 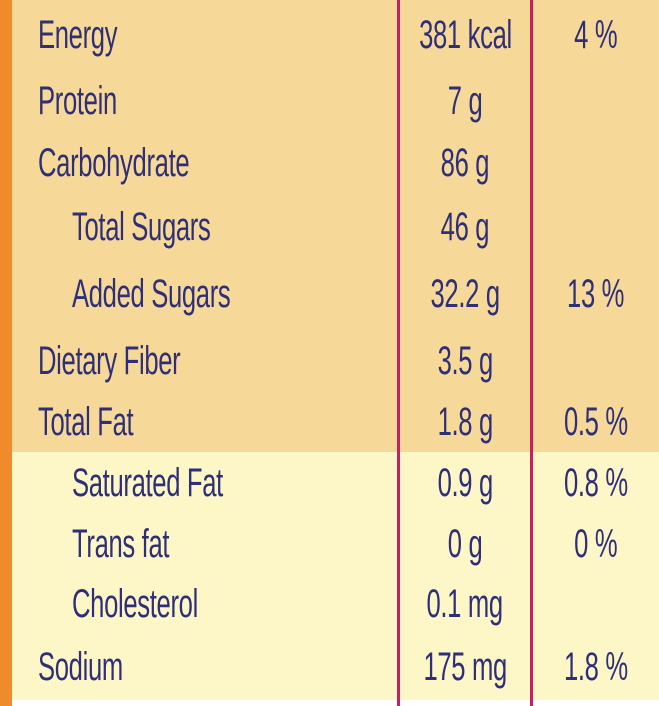 What do you see at coordinates (218, 361) in the screenshot?
I see `nutrient-name: Dietary Fiber` at bounding box center [218, 361].